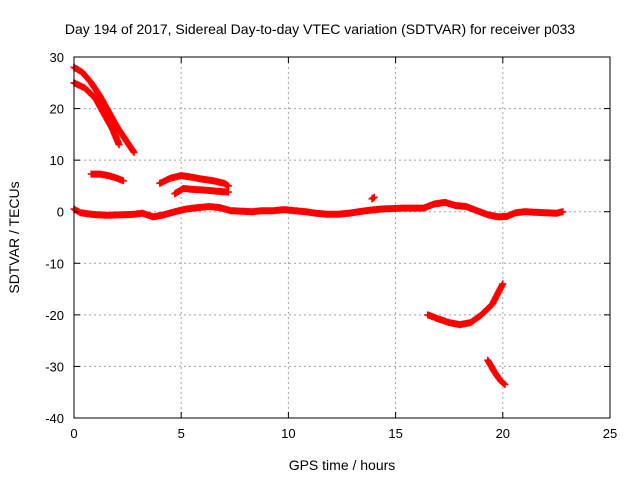 This screenshot has width=640, height=480. I want to click on x-axis-label: GPS time / hours, so click(342, 465).